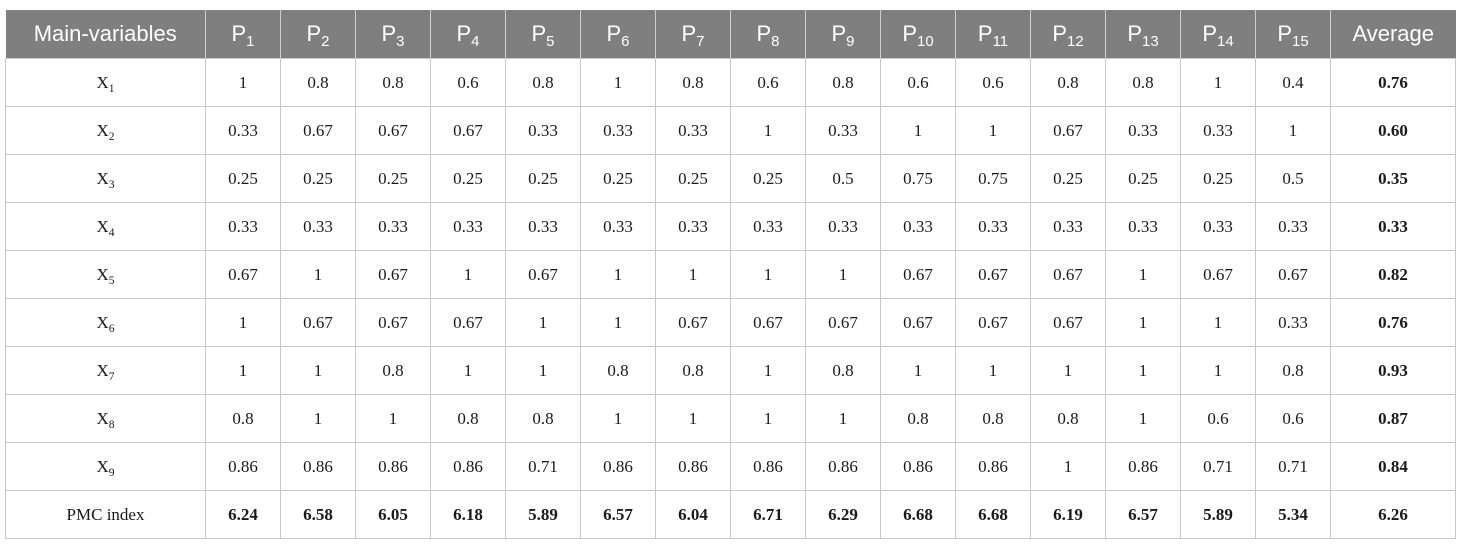 This screenshot has width=1460, height=551. What do you see at coordinates (314, 33) in the screenshot?
I see `header-p2-base: P` at bounding box center [314, 33].